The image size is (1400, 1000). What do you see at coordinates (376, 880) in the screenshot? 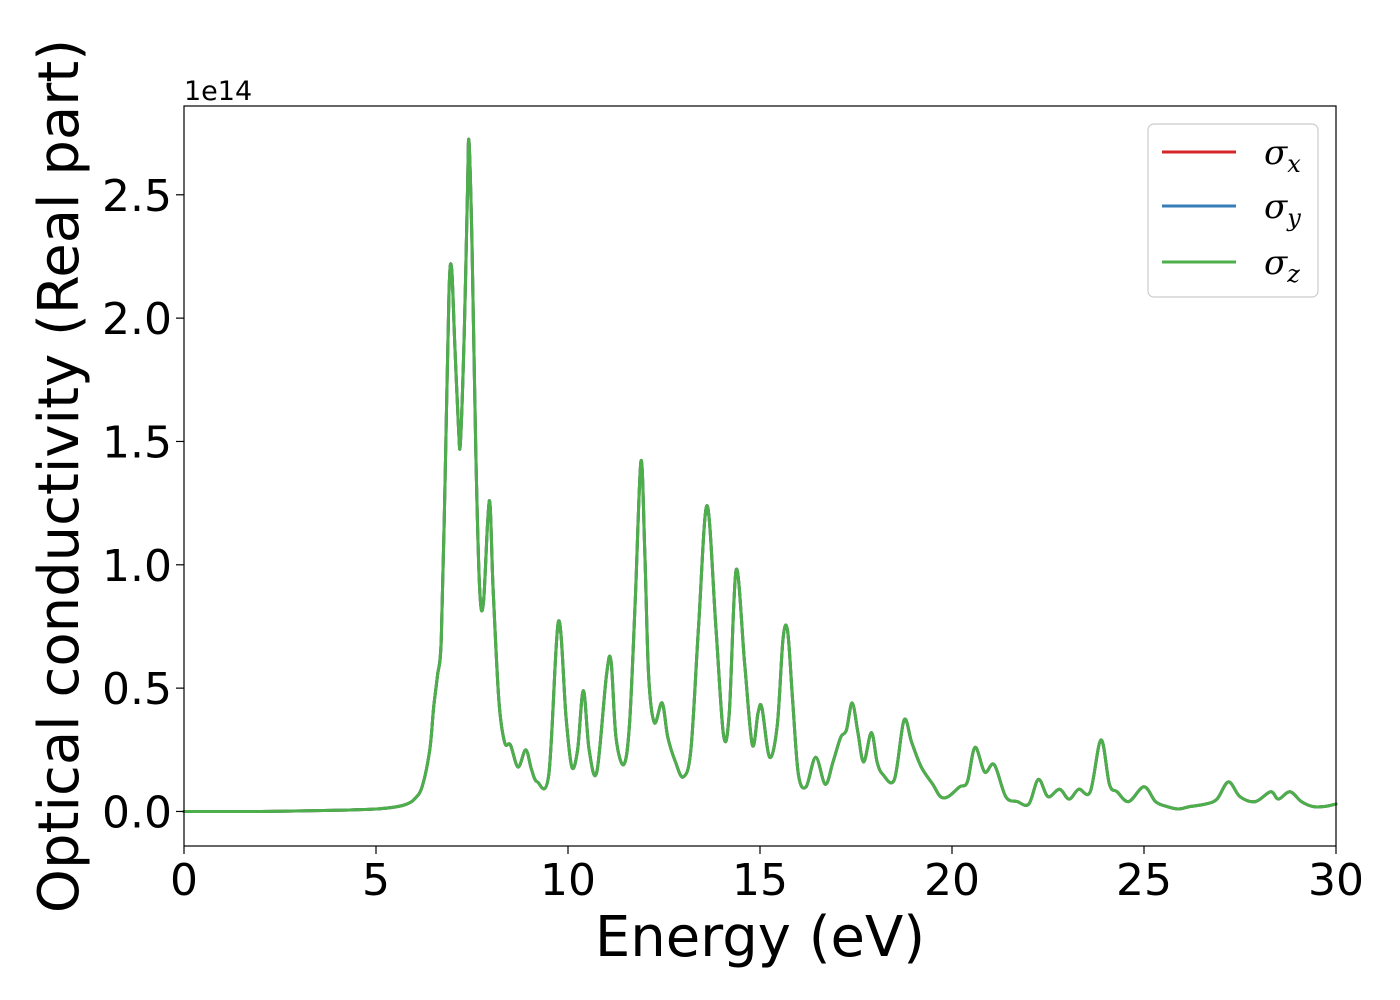
I see `x-tick-label: 5` at bounding box center [376, 880].